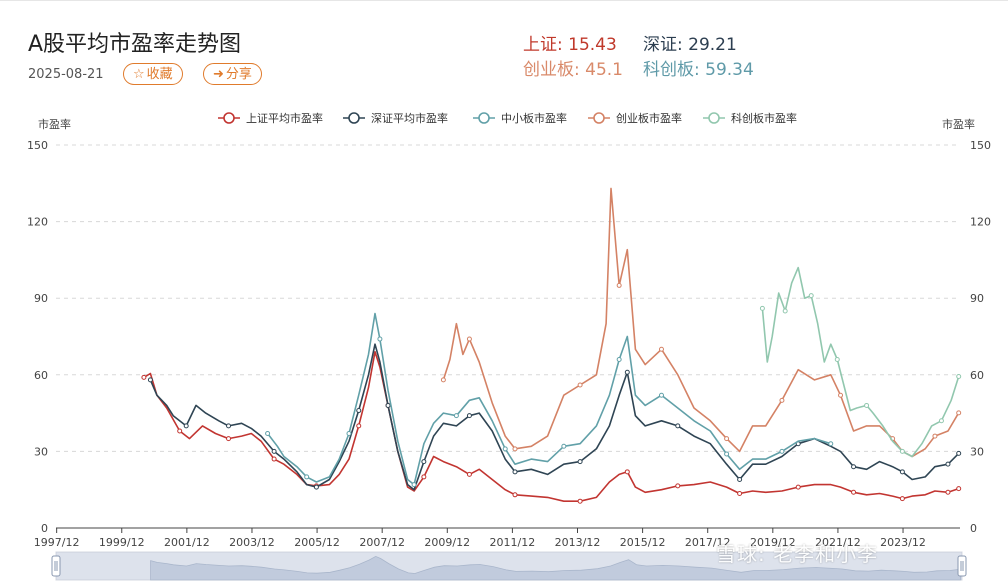  I want to click on stat-shenzhen-label: 深证:, so click(663, 45).